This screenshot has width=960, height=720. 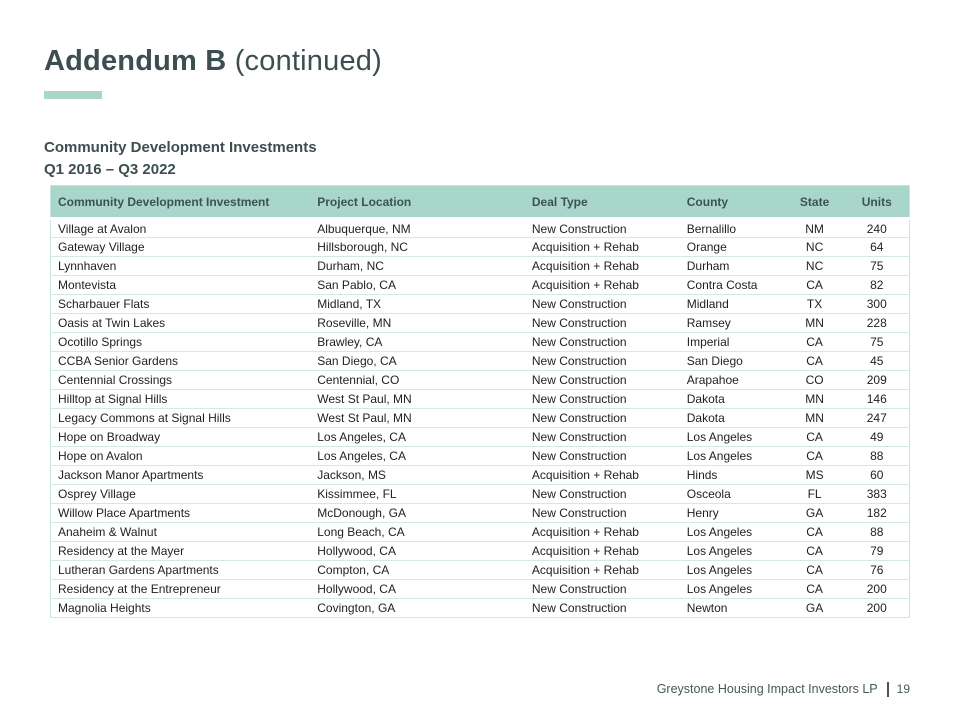 What do you see at coordinates (180, 285) in the screenshot?
I see `cell-investment-name: Montevista` at bounding box center [180, 285].